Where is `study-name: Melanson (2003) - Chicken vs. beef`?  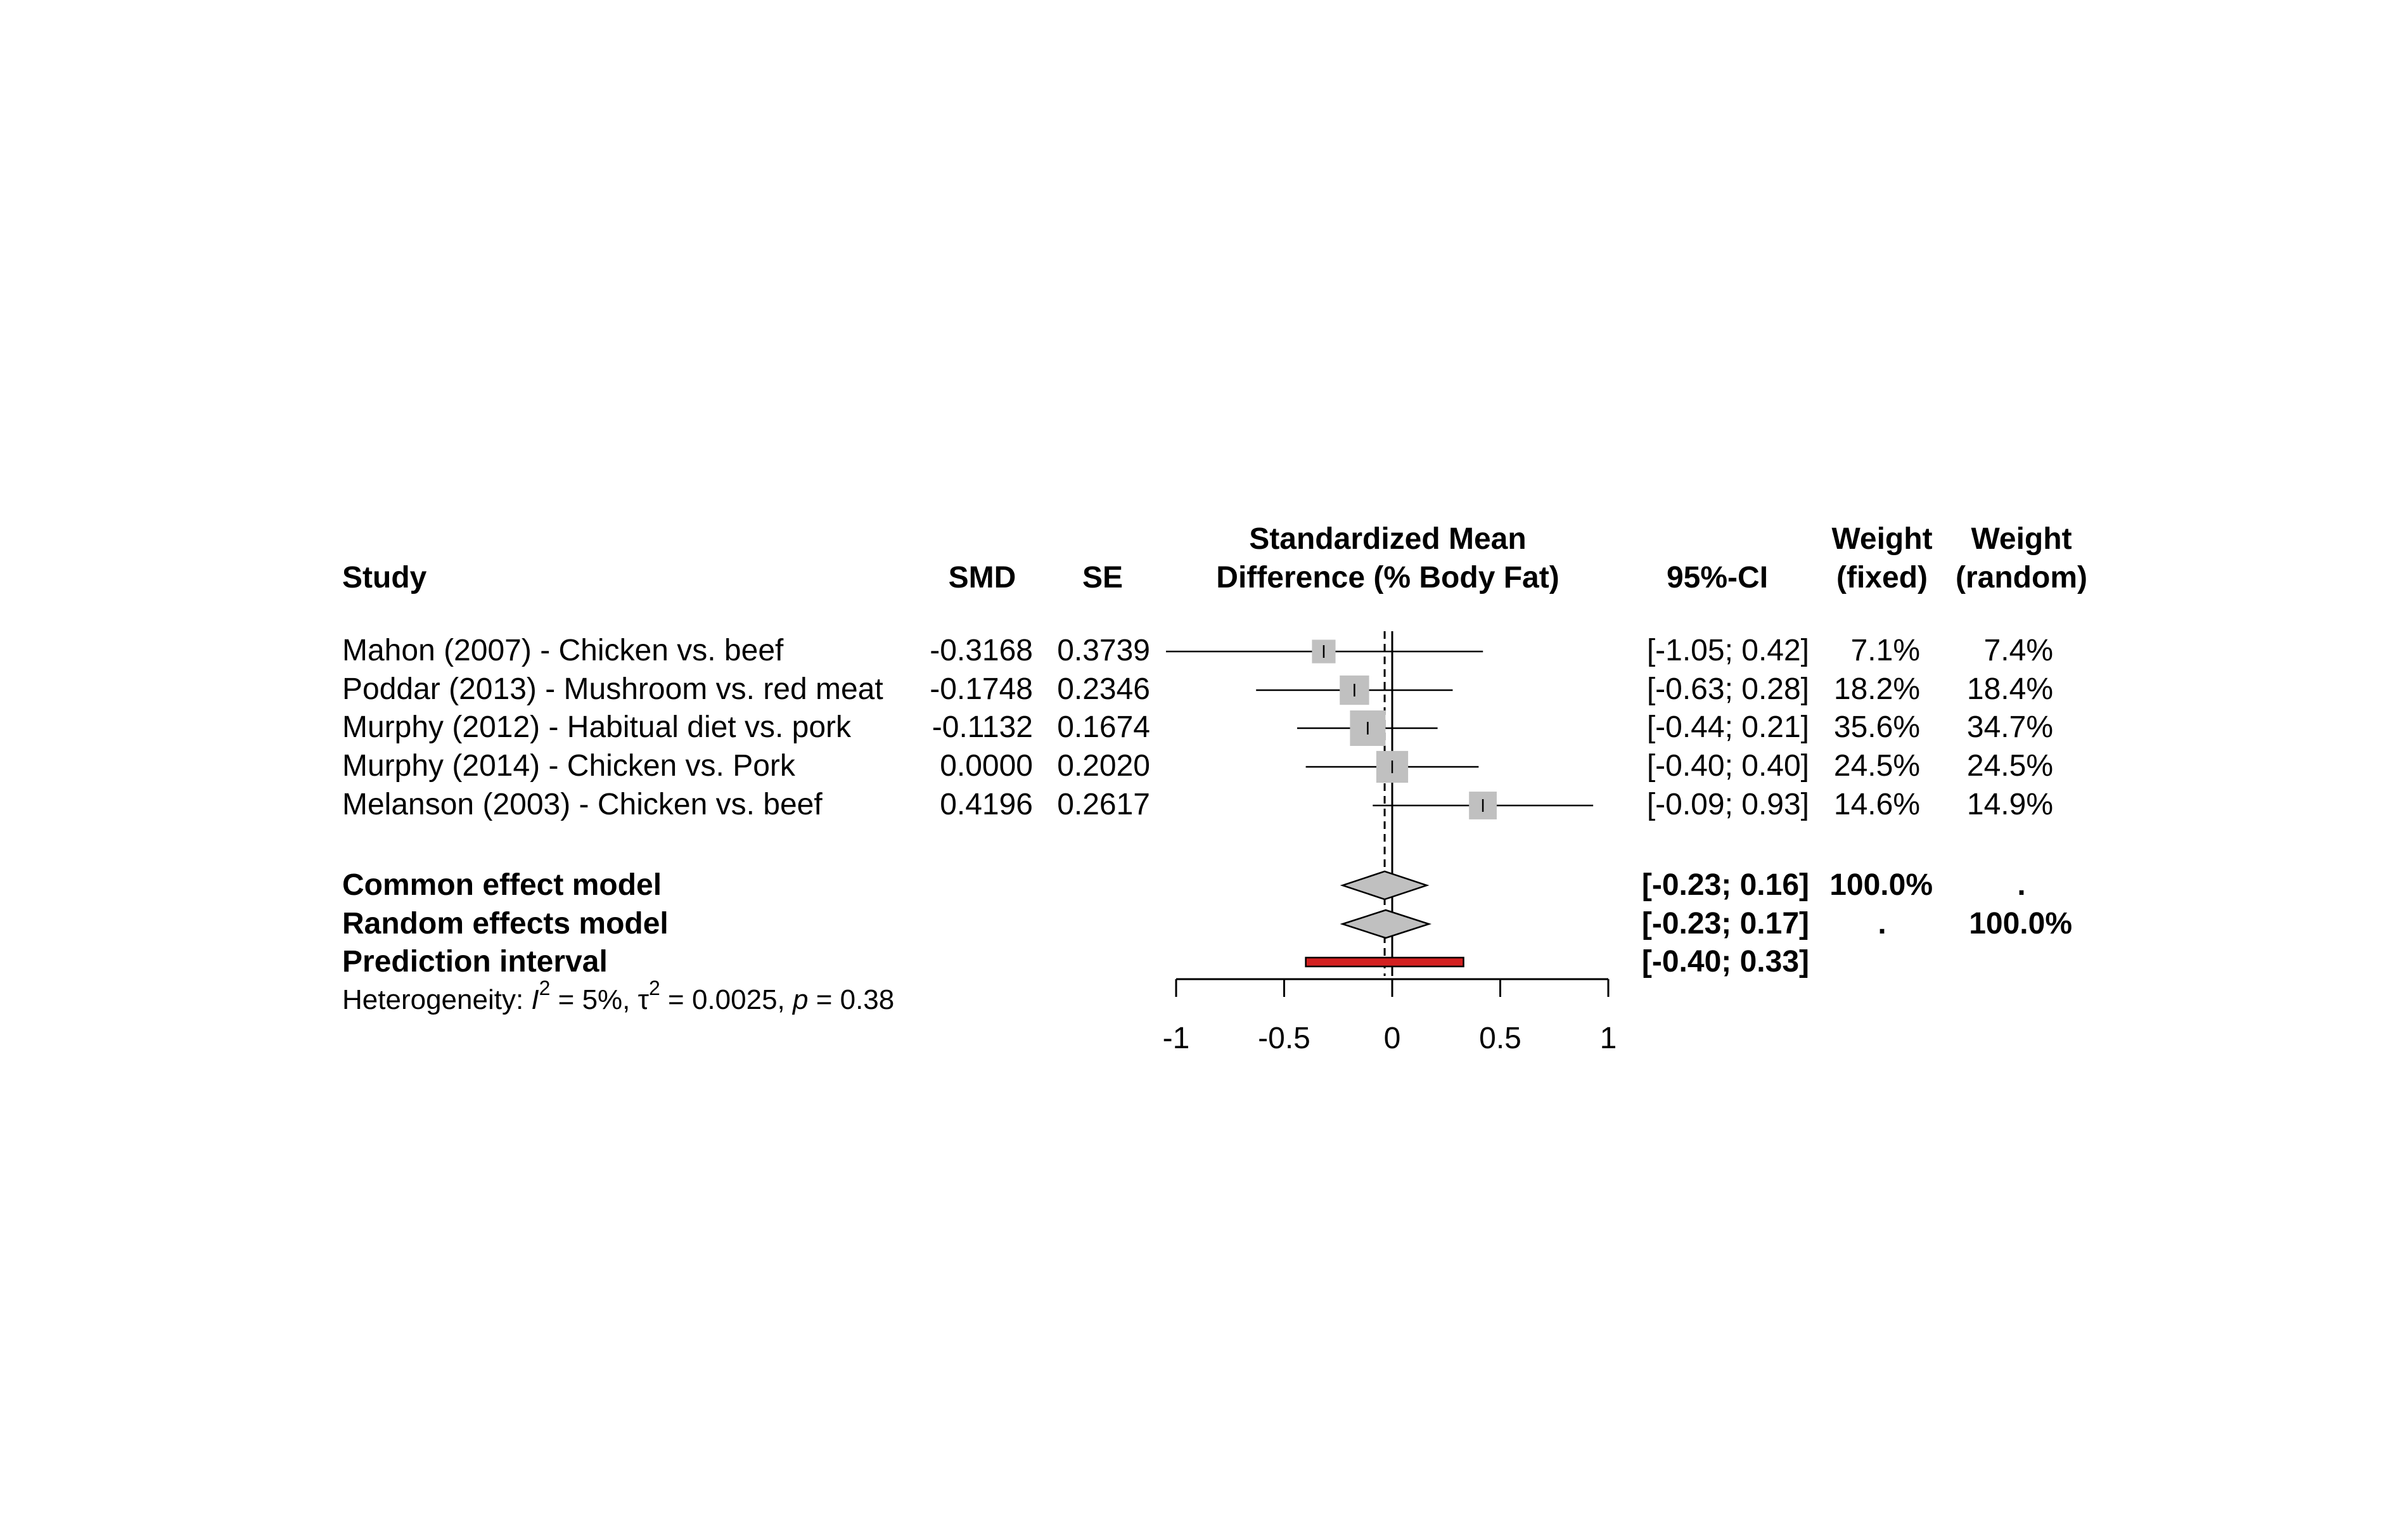
study-name: Melanson (2003) - Chicken vs. beef is located at coordinates (582, 805).